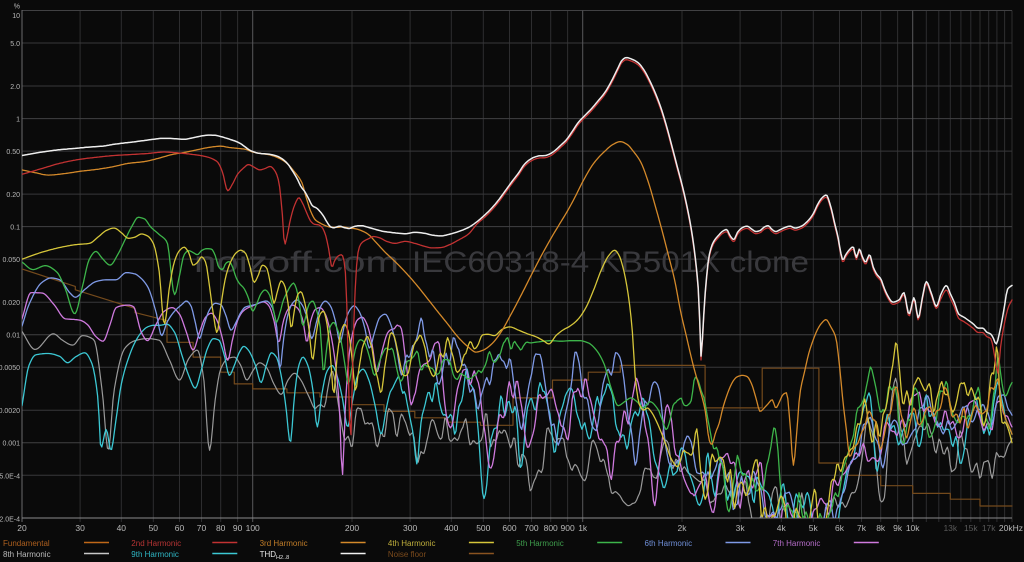 This screenshot has height=562, width=1024. Describe the element at coordinates (122, 528) in the screenshot. I see `svg-text: 40` at that location.